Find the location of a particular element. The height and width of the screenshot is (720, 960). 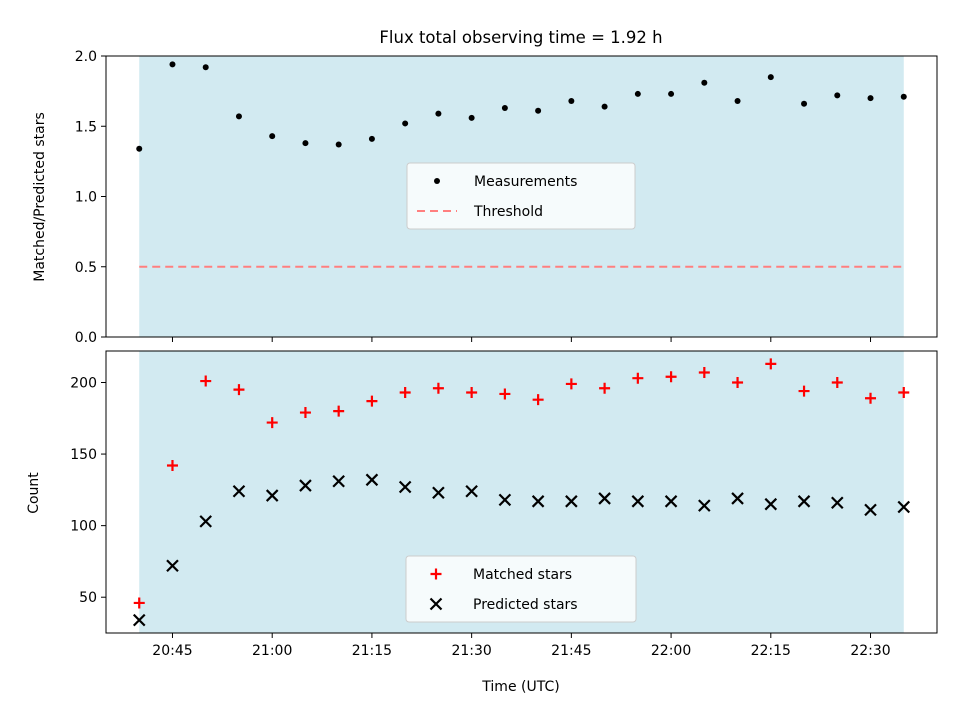

y-axis-label-top: Matched/Predicted stars is located at coordinates (40, 197).